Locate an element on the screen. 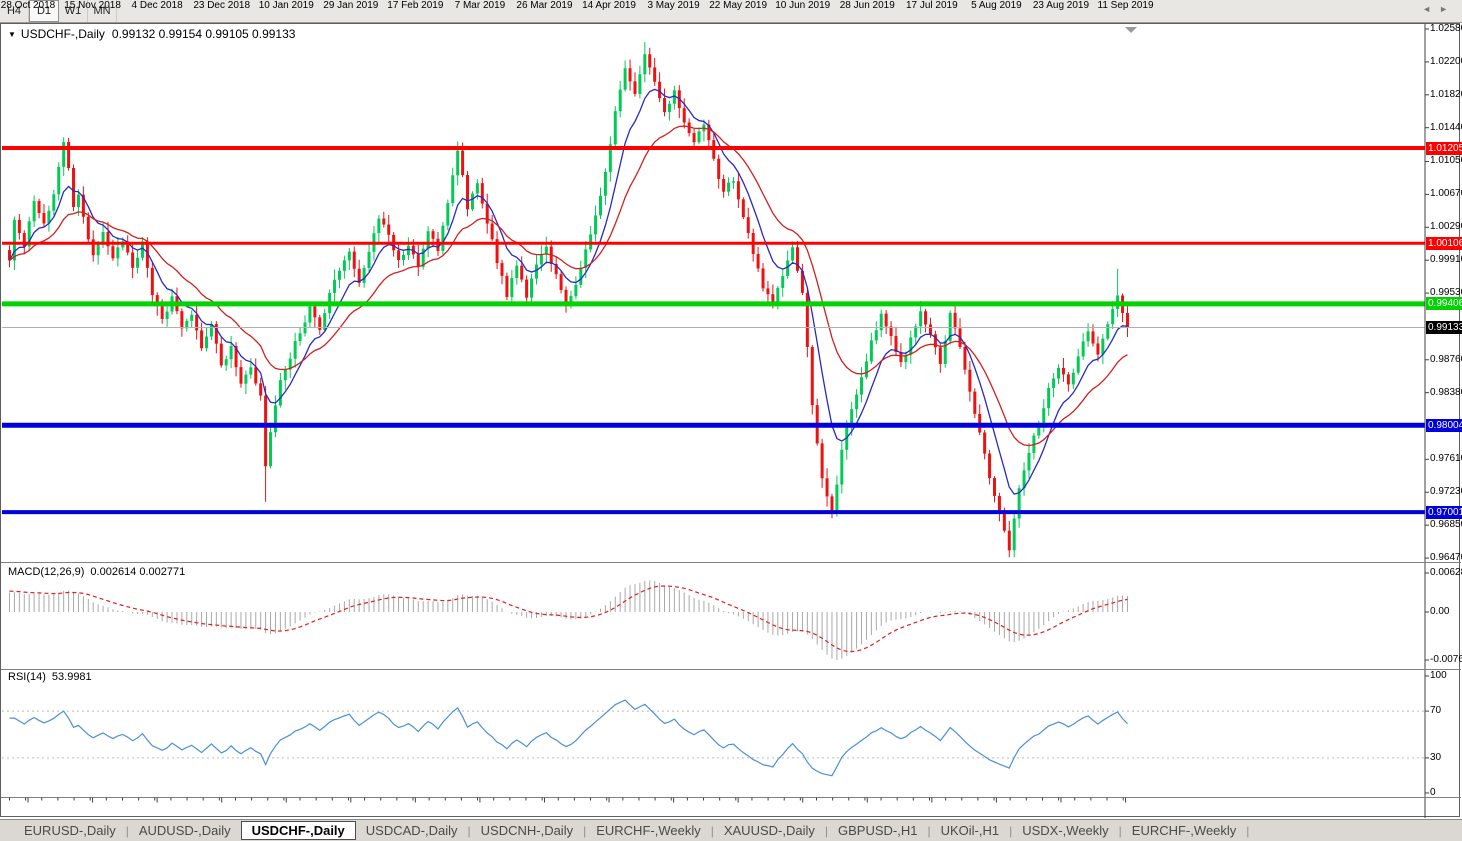 The width and height of the screenshot is (1462, 841). date-tick-label: 23 Dec 2018 is located at coordinates (222, 5).